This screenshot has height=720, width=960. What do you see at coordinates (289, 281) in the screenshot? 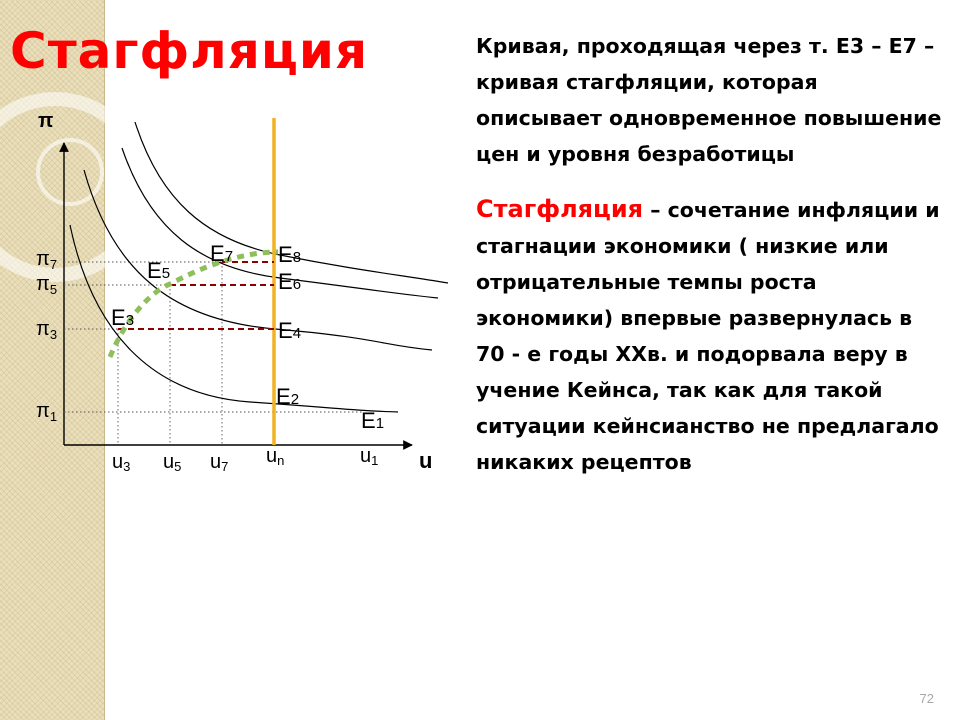
I see `point-e6-label: E6` at bounding box center [289, 281].